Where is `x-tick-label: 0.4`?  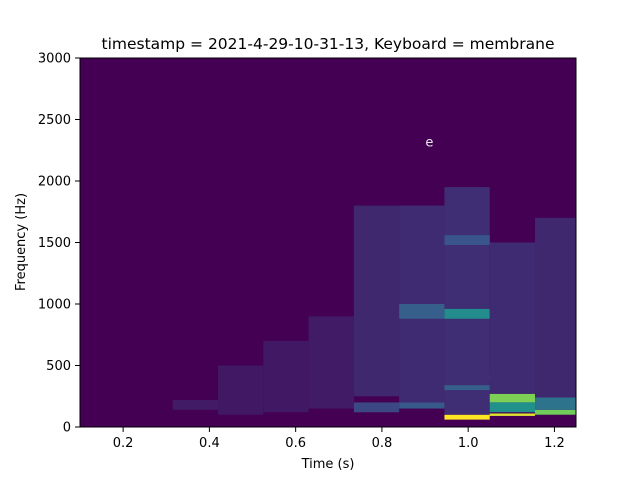 x-tick-label: 0.4 is located at coordinates (209, 443).